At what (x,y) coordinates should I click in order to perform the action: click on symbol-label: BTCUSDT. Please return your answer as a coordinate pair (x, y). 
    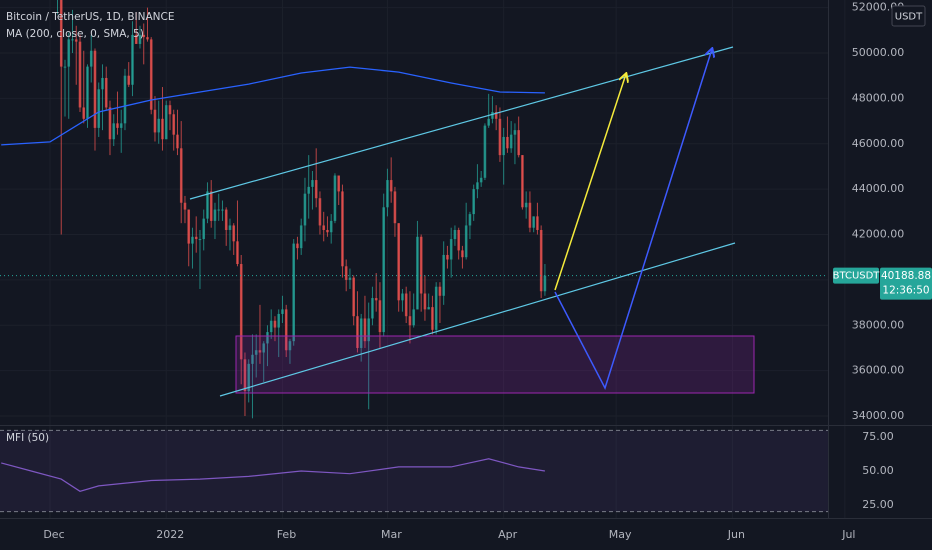
    Looking at the image, I should click on (857, 276).